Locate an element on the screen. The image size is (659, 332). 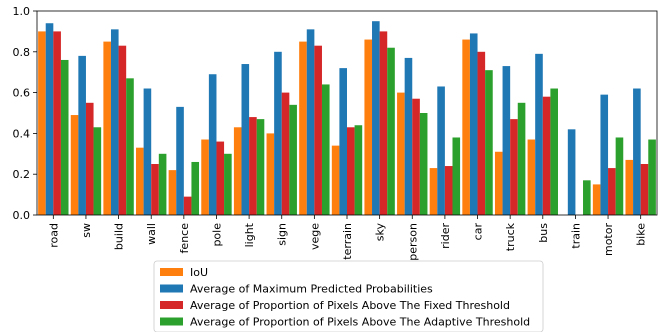
x-tick-label: motor is located at coordinates (608, 239).